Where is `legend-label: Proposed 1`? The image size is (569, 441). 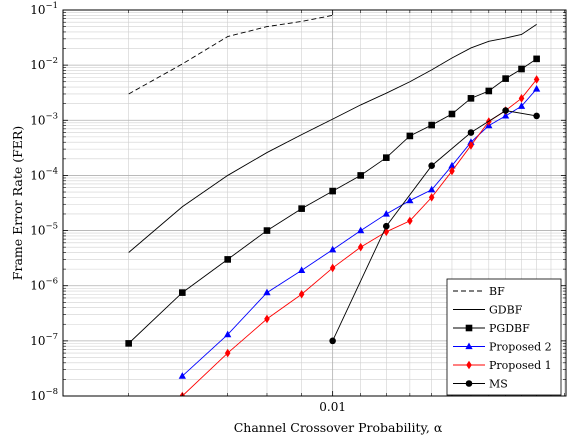
legend-label: Proposed 1 is located at coordinates (520, 365).